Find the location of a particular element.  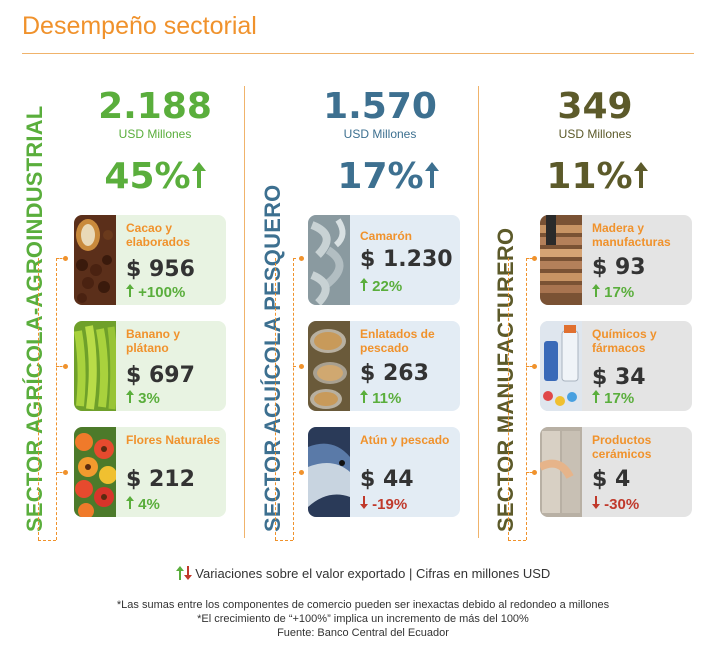

product-variation: -19% is located at coordinates (383, 504).